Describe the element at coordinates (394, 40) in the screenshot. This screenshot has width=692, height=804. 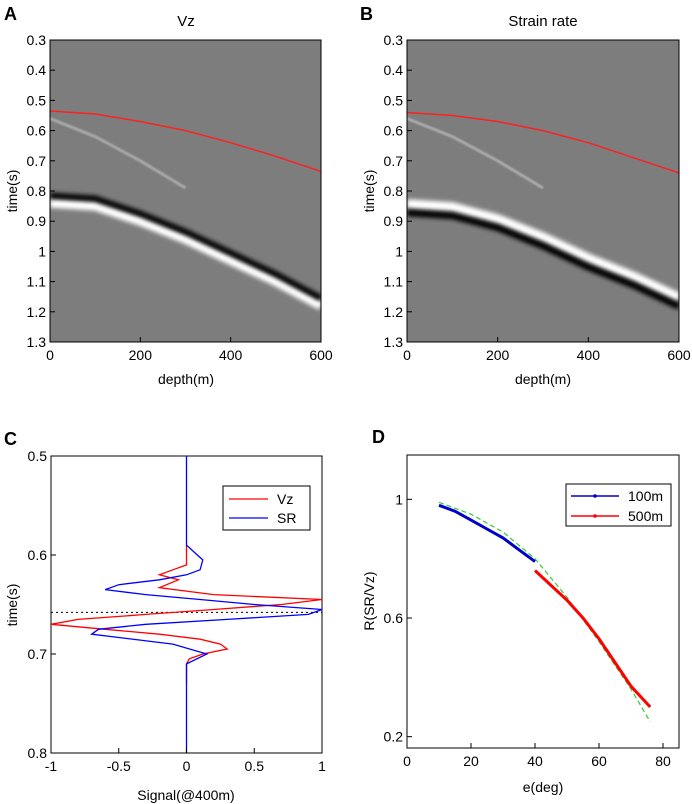
I see `panel-b-y-tick-label: 0.3` at that location.